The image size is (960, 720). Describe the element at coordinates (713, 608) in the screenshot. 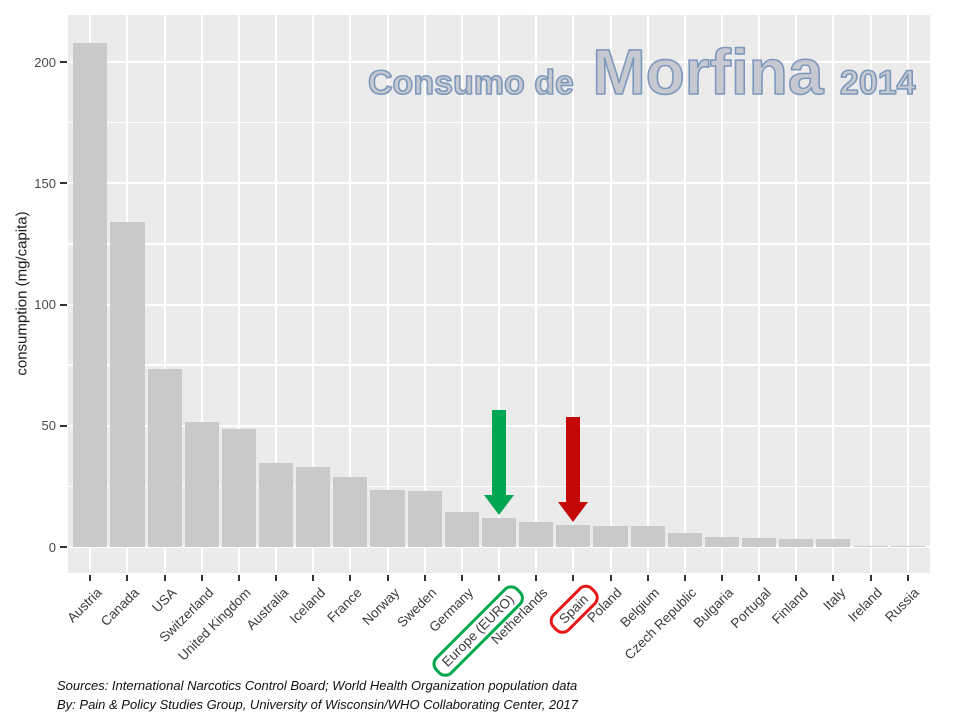

I see `x-label-bulgaria: Bulgaria` at that location.